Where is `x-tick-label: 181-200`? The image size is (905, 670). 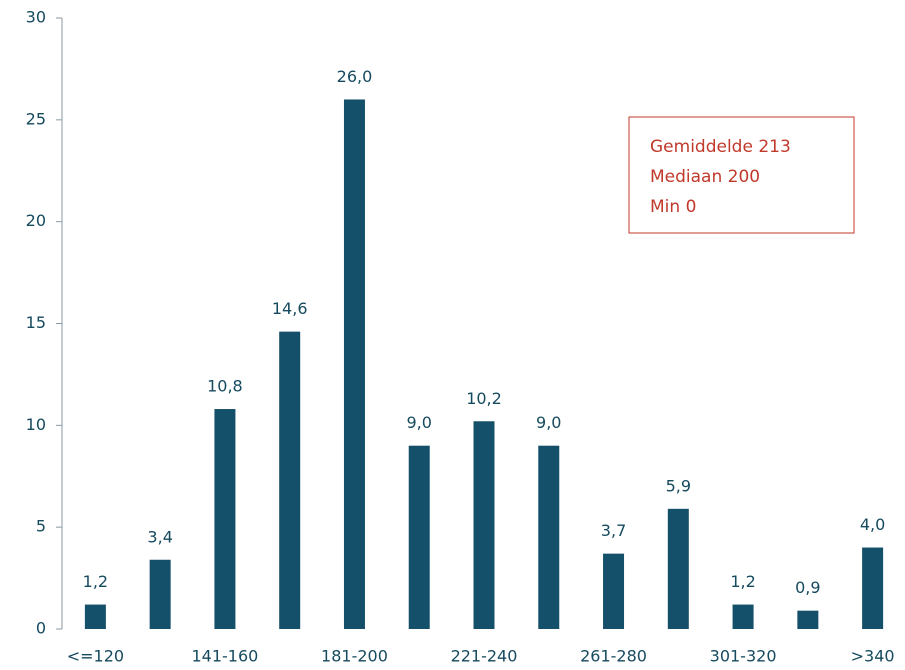 x-tick-label: 181-200 is located at coordinates (354, 656).